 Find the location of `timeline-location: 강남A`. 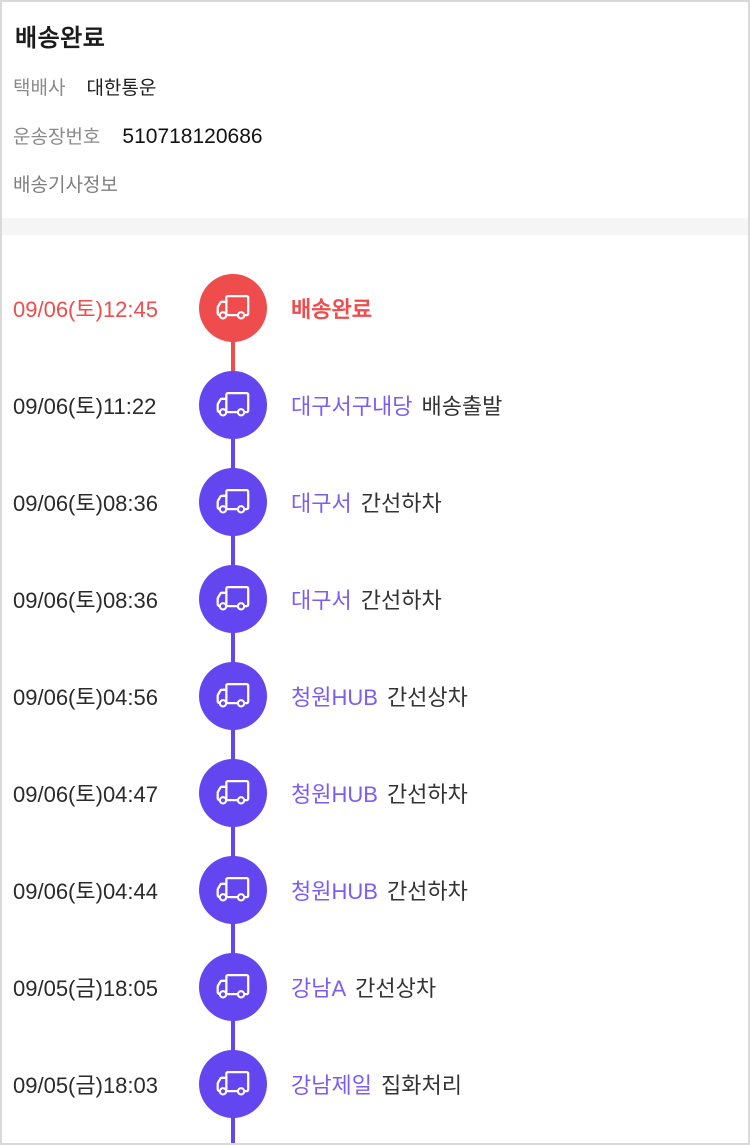

timeline-location: 강남A is located at coordinates (319, 988).